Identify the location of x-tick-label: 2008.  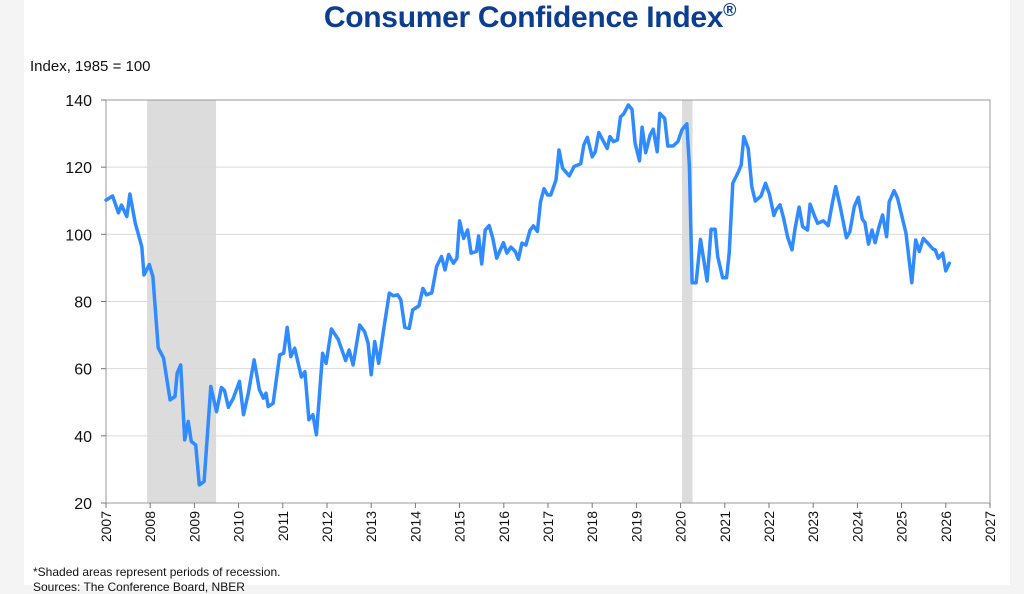
(150, 526).